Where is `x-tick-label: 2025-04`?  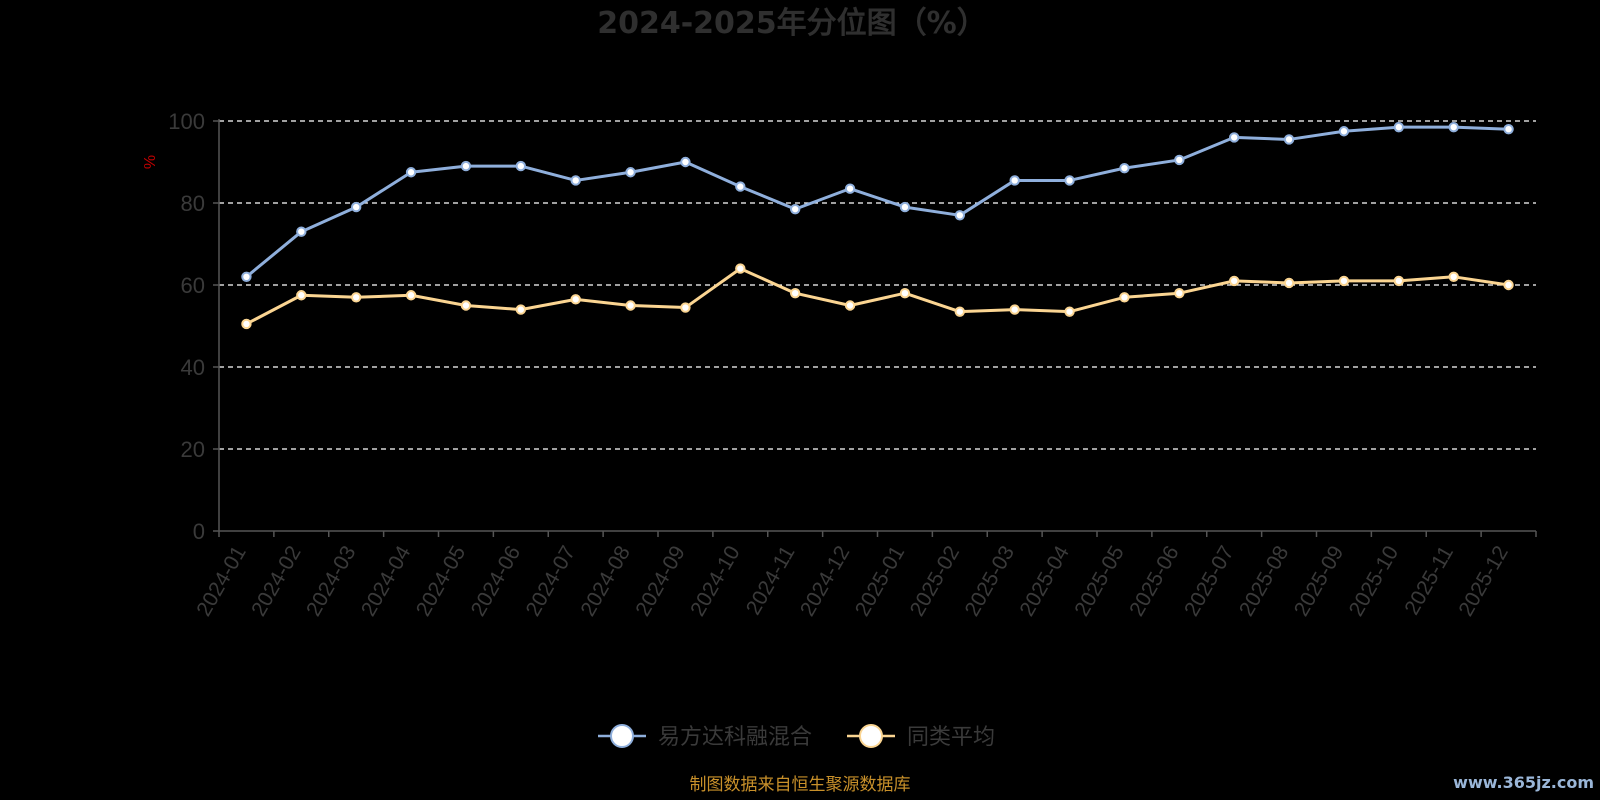
x-tick-label: 2025-04 is located at coordinates (1044, 581).